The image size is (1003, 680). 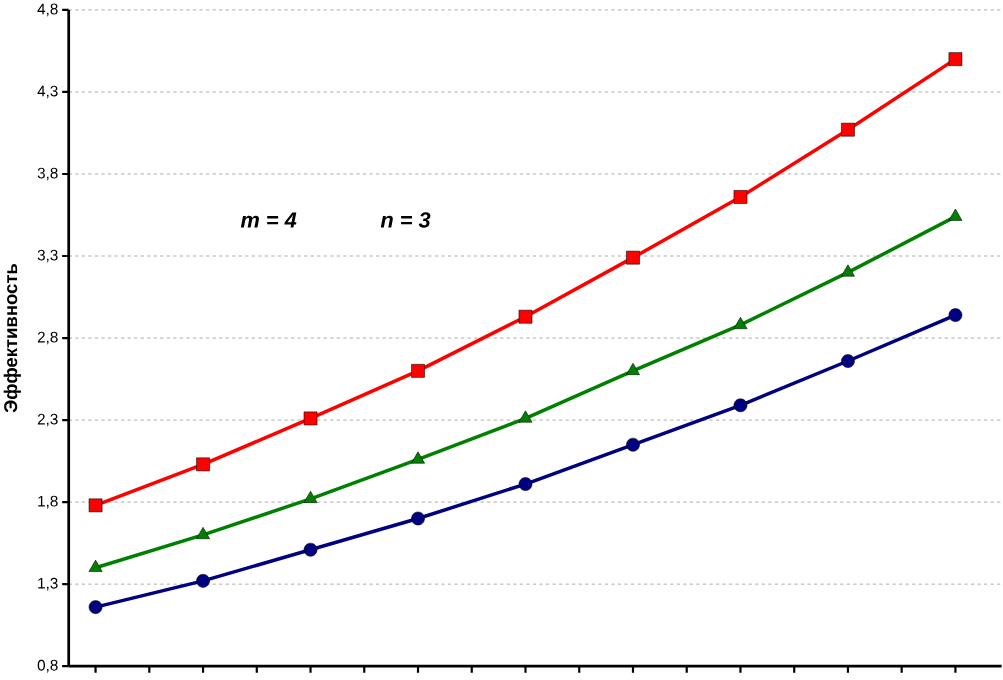 What do you see at coordinates (405, 220) in the screenshot?
I see `annotation: n = 3` at bounding box center [405, 220].